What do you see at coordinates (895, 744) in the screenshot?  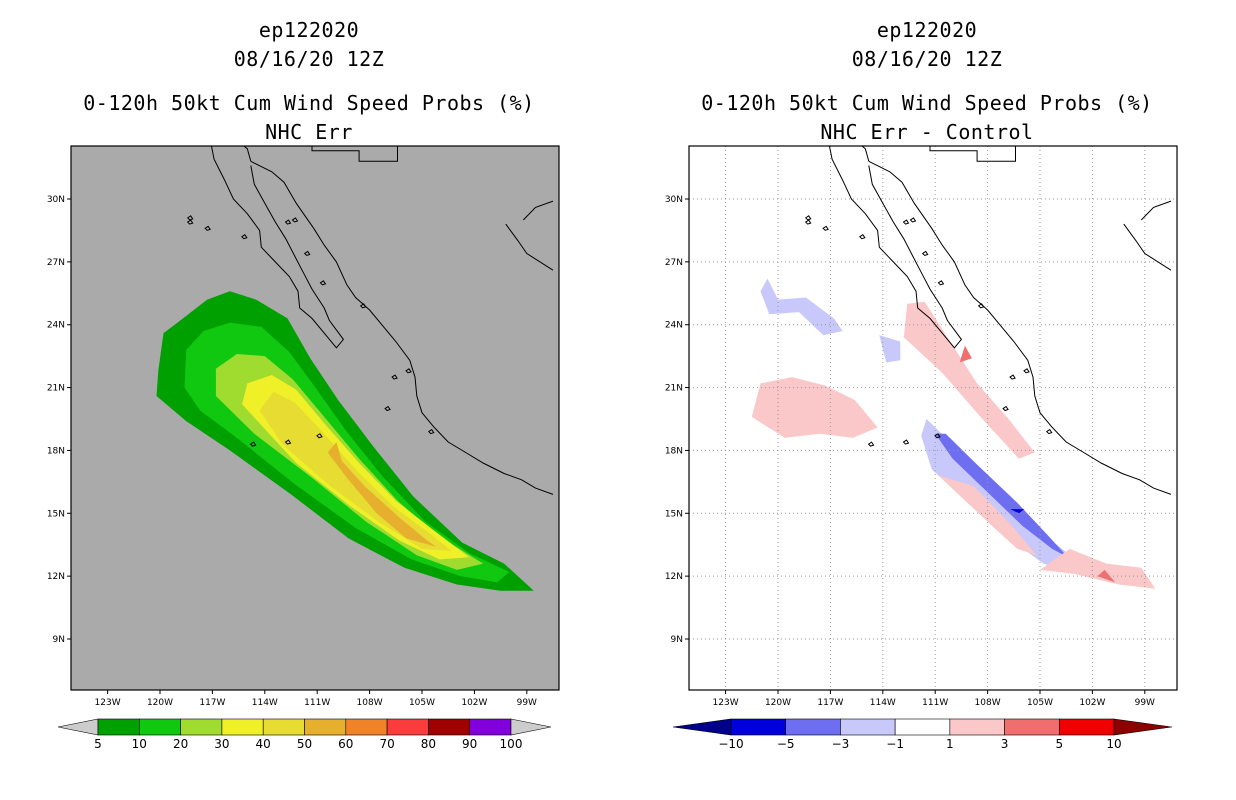 I see `colorbar-label: −1` at bounding box center [895, 744].